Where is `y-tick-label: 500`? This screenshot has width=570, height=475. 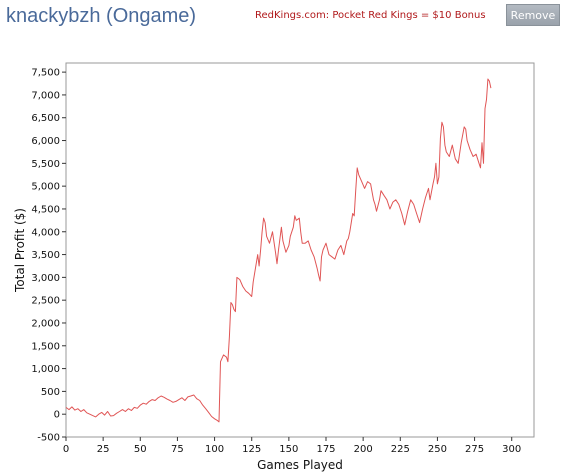 y-tick-label: 500 is located at coordinates (50, 392).